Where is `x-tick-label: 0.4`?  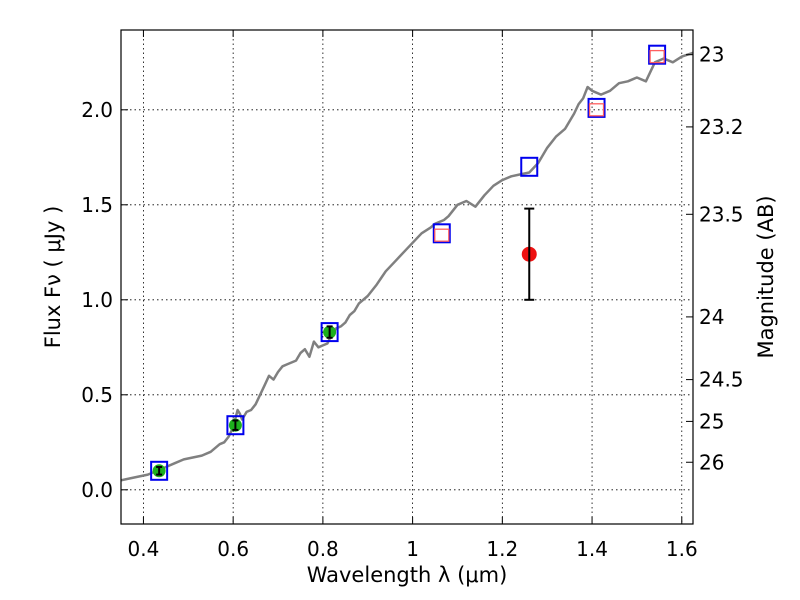
x-tick-label: 0.4 is located at coordinates (144, 549).